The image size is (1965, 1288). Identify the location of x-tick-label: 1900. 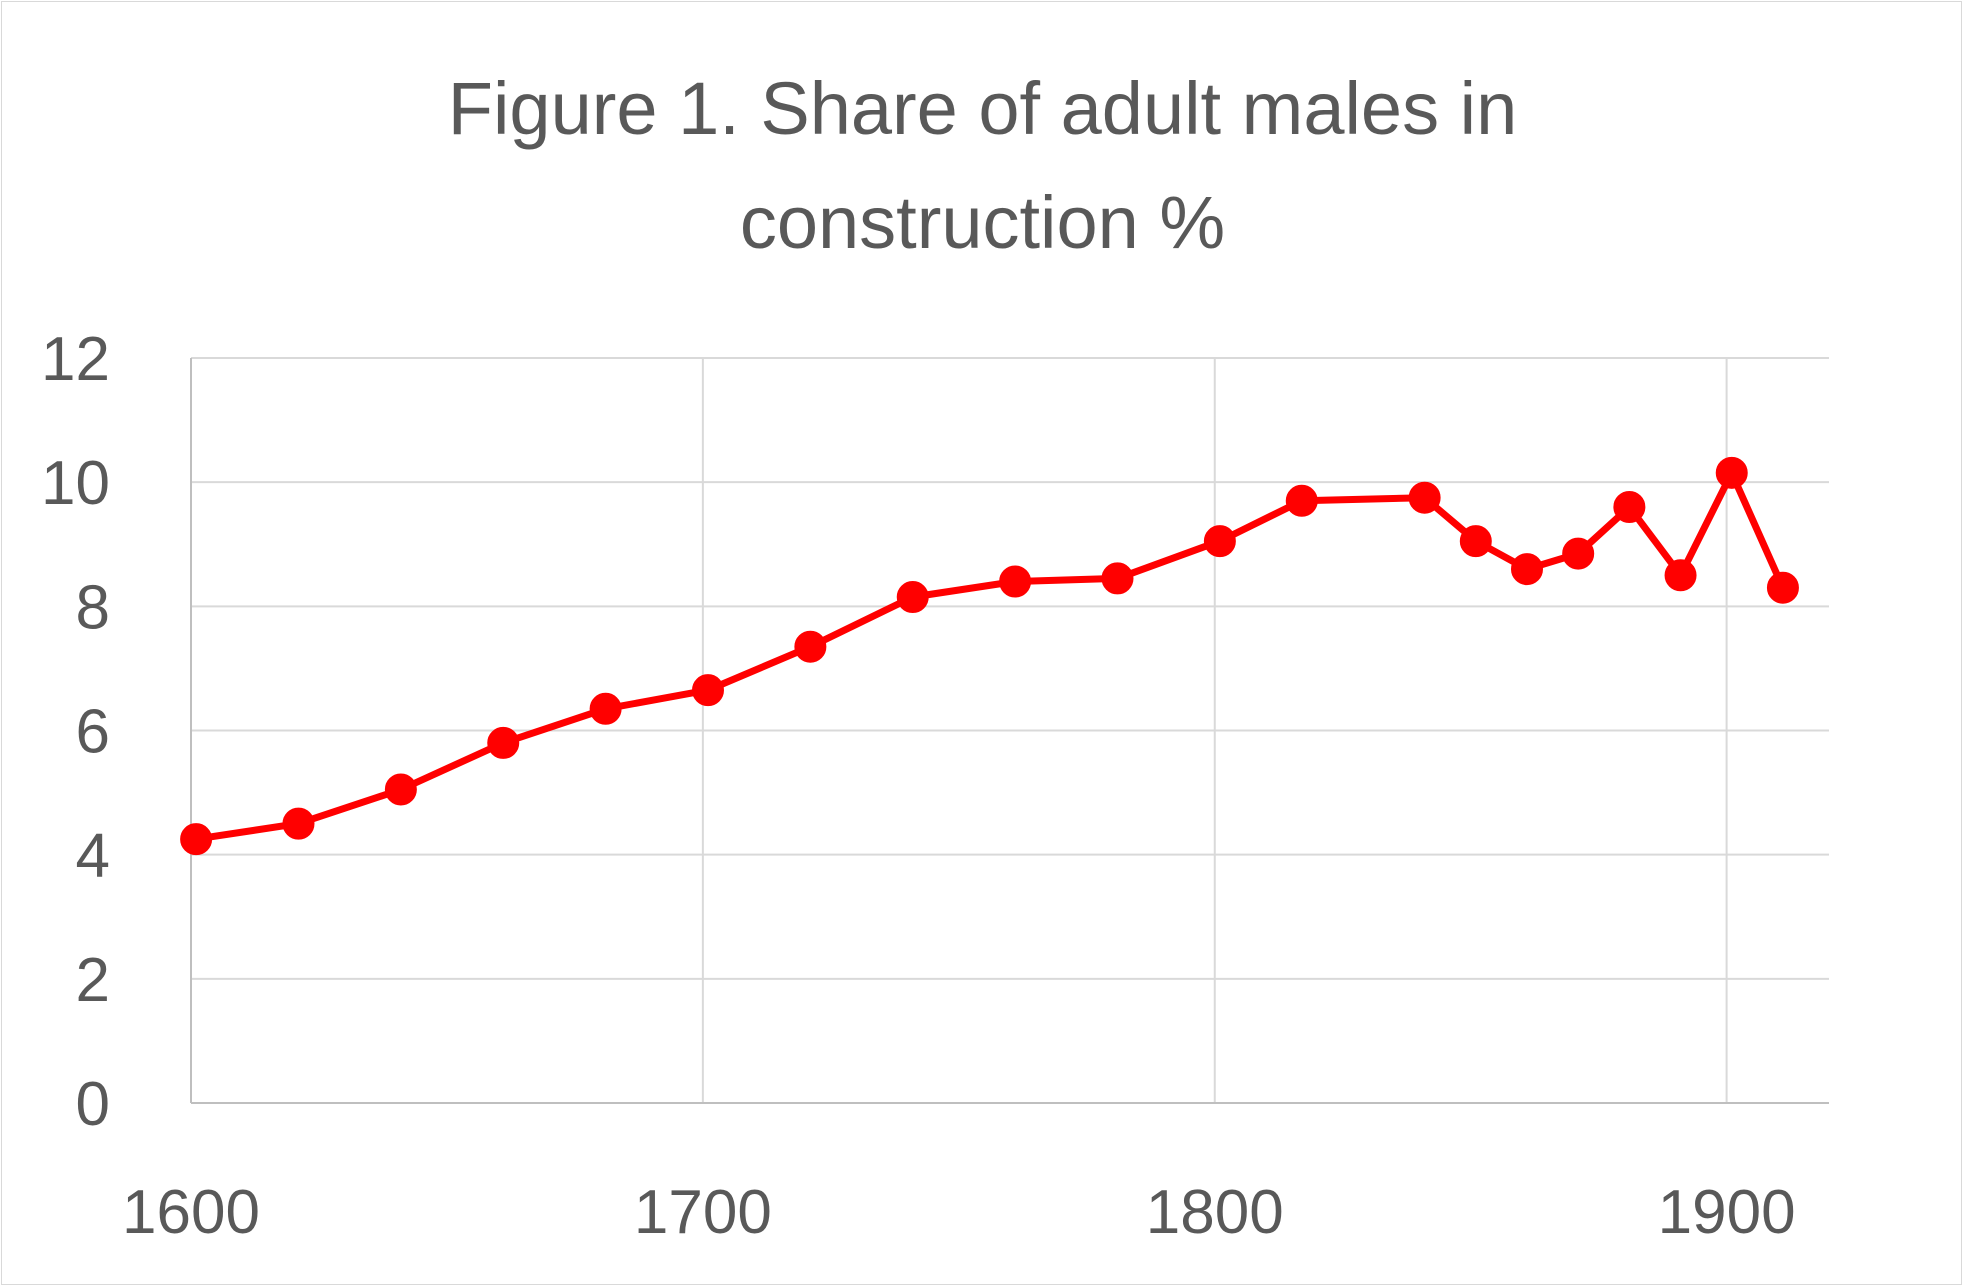
(1727, 1212).